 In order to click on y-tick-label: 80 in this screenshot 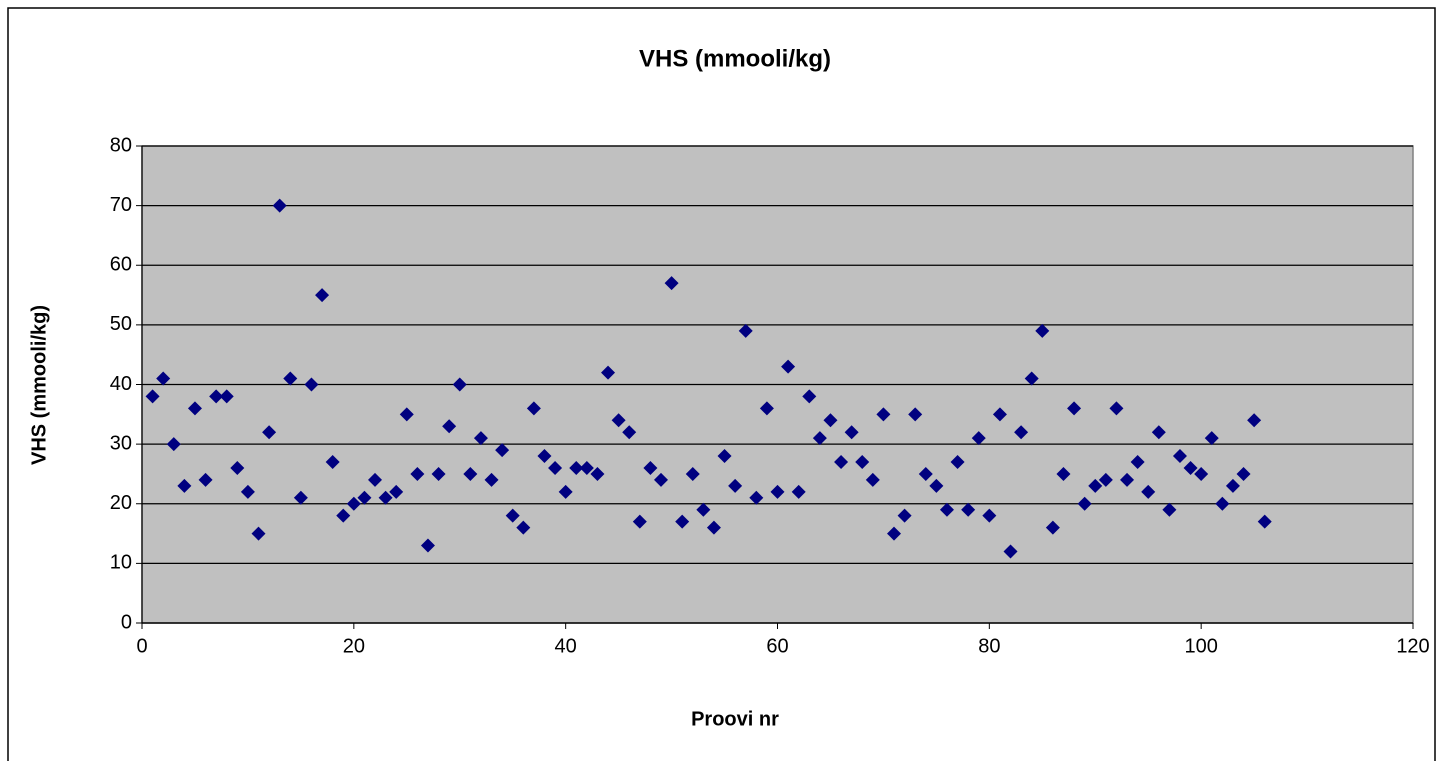, I will do `click(121, 145)`.